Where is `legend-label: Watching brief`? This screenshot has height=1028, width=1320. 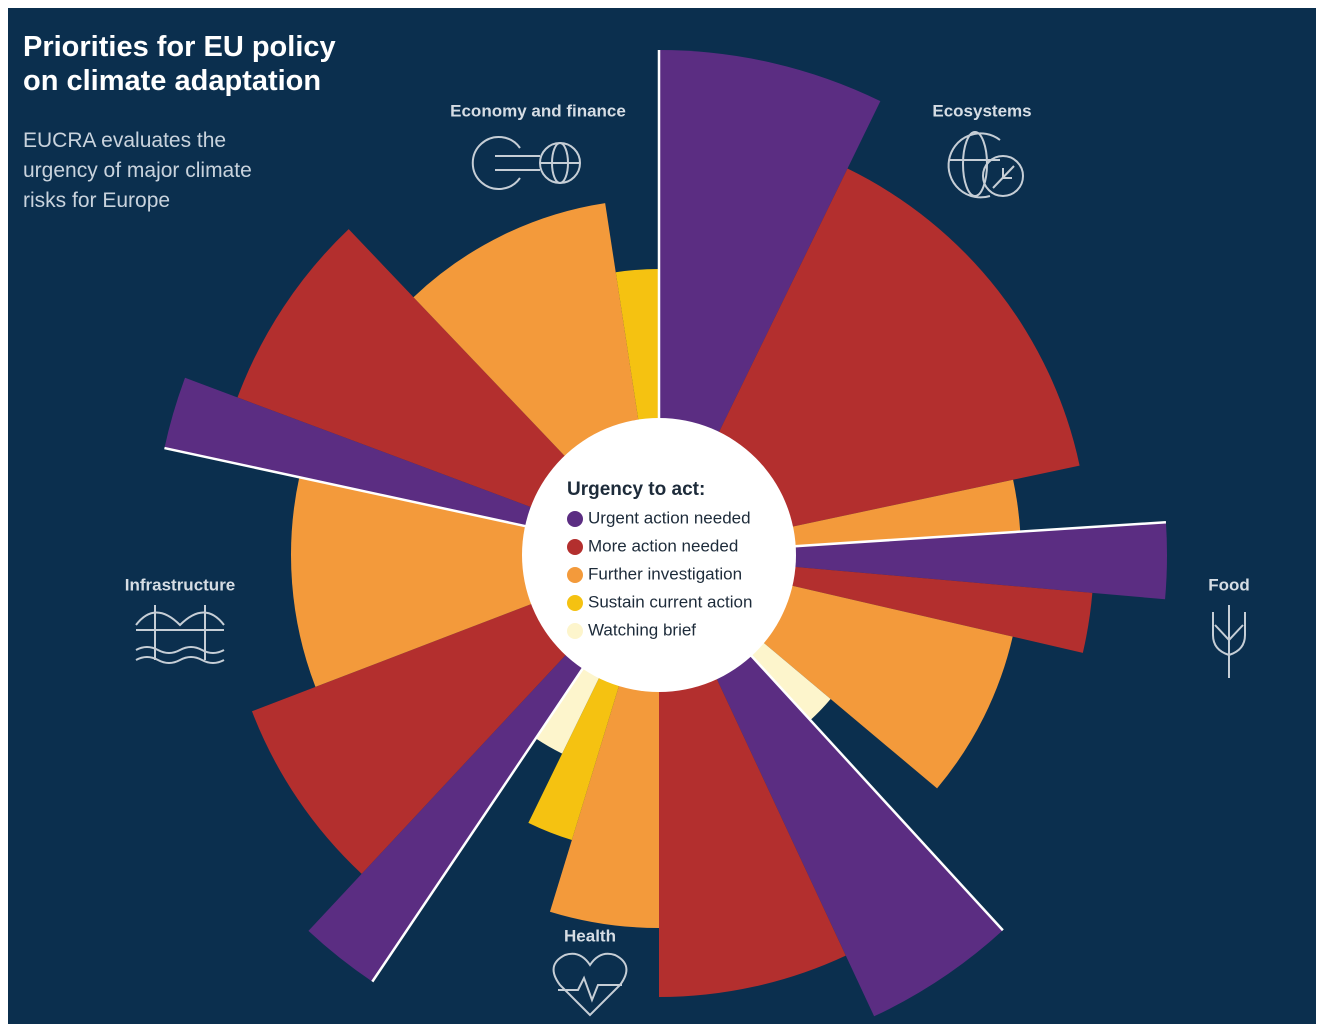
legend-label: Watching brief is located at coordinates (642, 629).